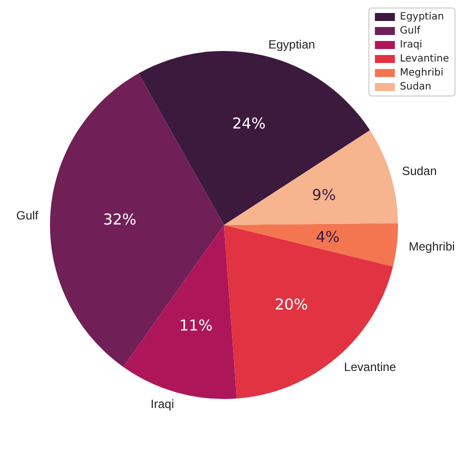 This screenshot has height=449, width=463. Describe the element at coordinates (324, 195) in the screenshot. I see `data-label: 9%` at that location.